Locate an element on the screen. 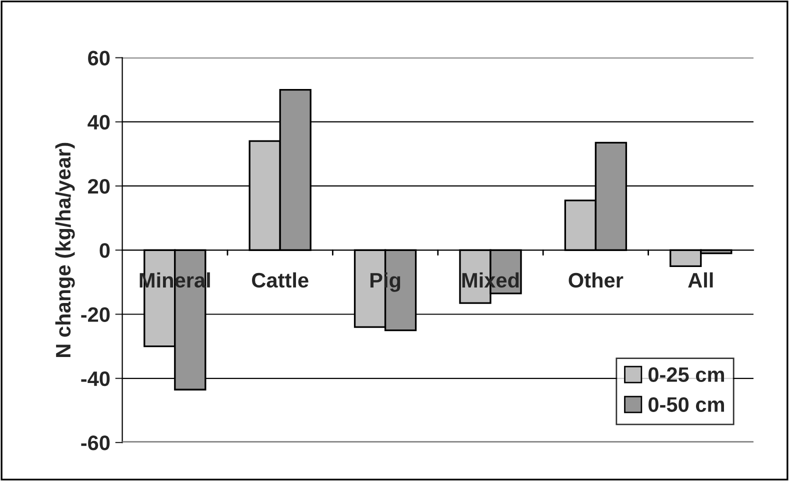 The image size is (789, 481). y-tick-label: 60 is located at coordinates (99, 58).